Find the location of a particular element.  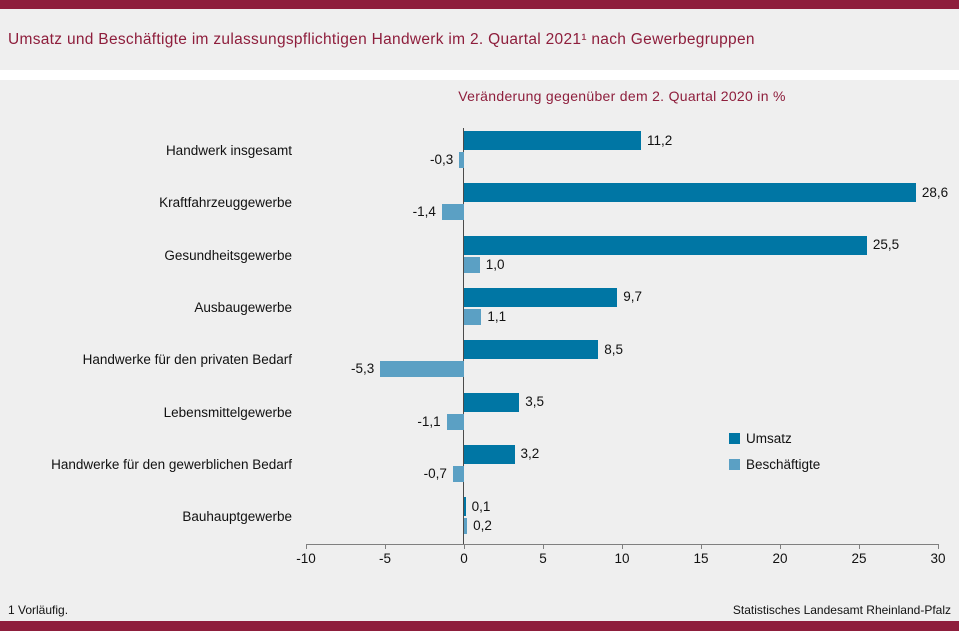

value-label: 28,6 is located at coordinates (935, 192).